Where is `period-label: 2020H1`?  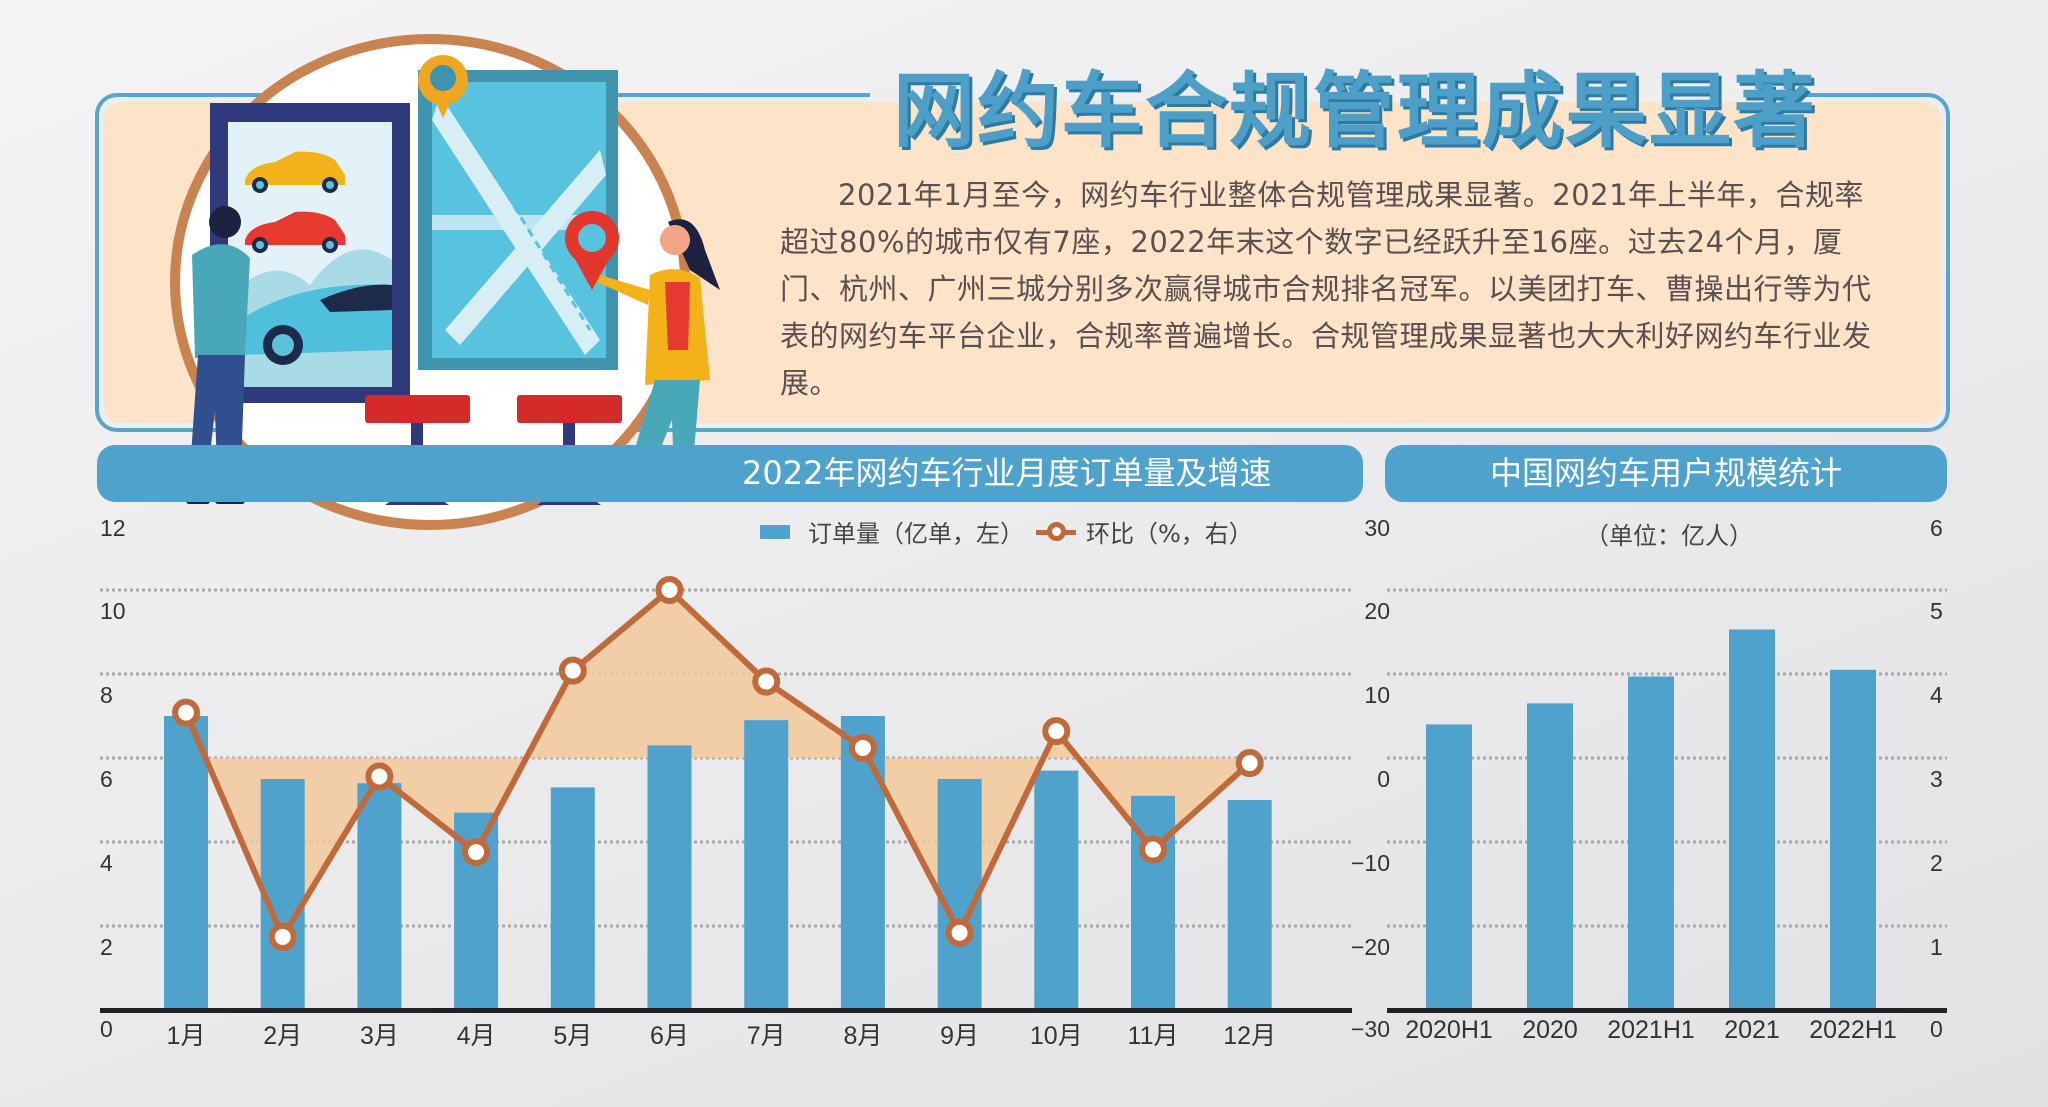 period-label: 2020H1 is located at coordinates (1449, 1030).